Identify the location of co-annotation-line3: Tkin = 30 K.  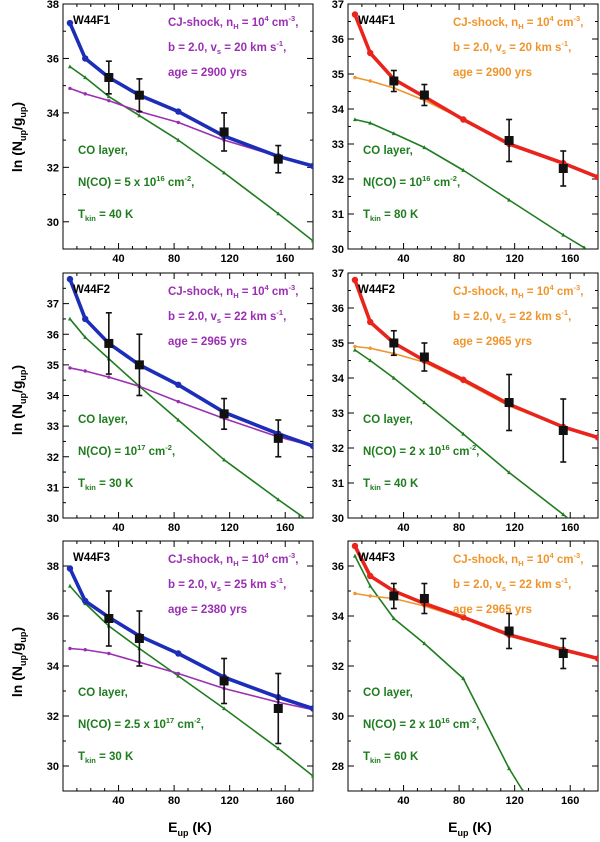
(106, 485).